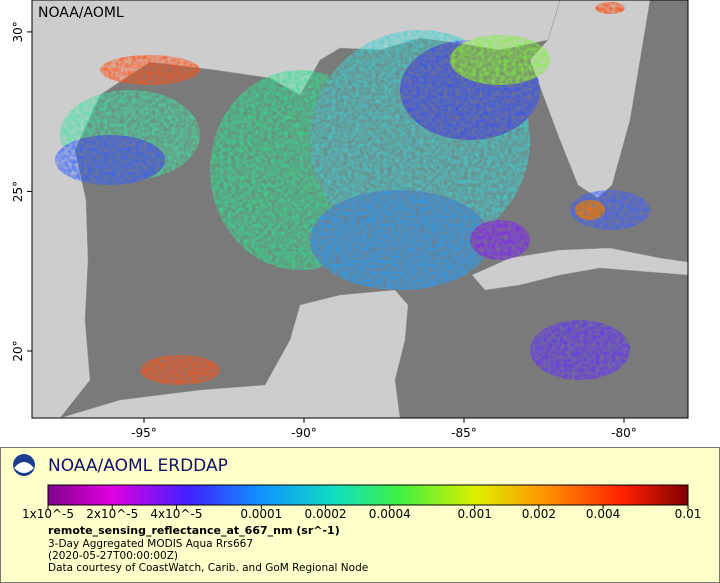 The image size is (720, 583). What do you see at coordinates (261, 514) in the screenshot?
I see `colorbar-tick-label: 0.0001` at bounding box center [261, 514].